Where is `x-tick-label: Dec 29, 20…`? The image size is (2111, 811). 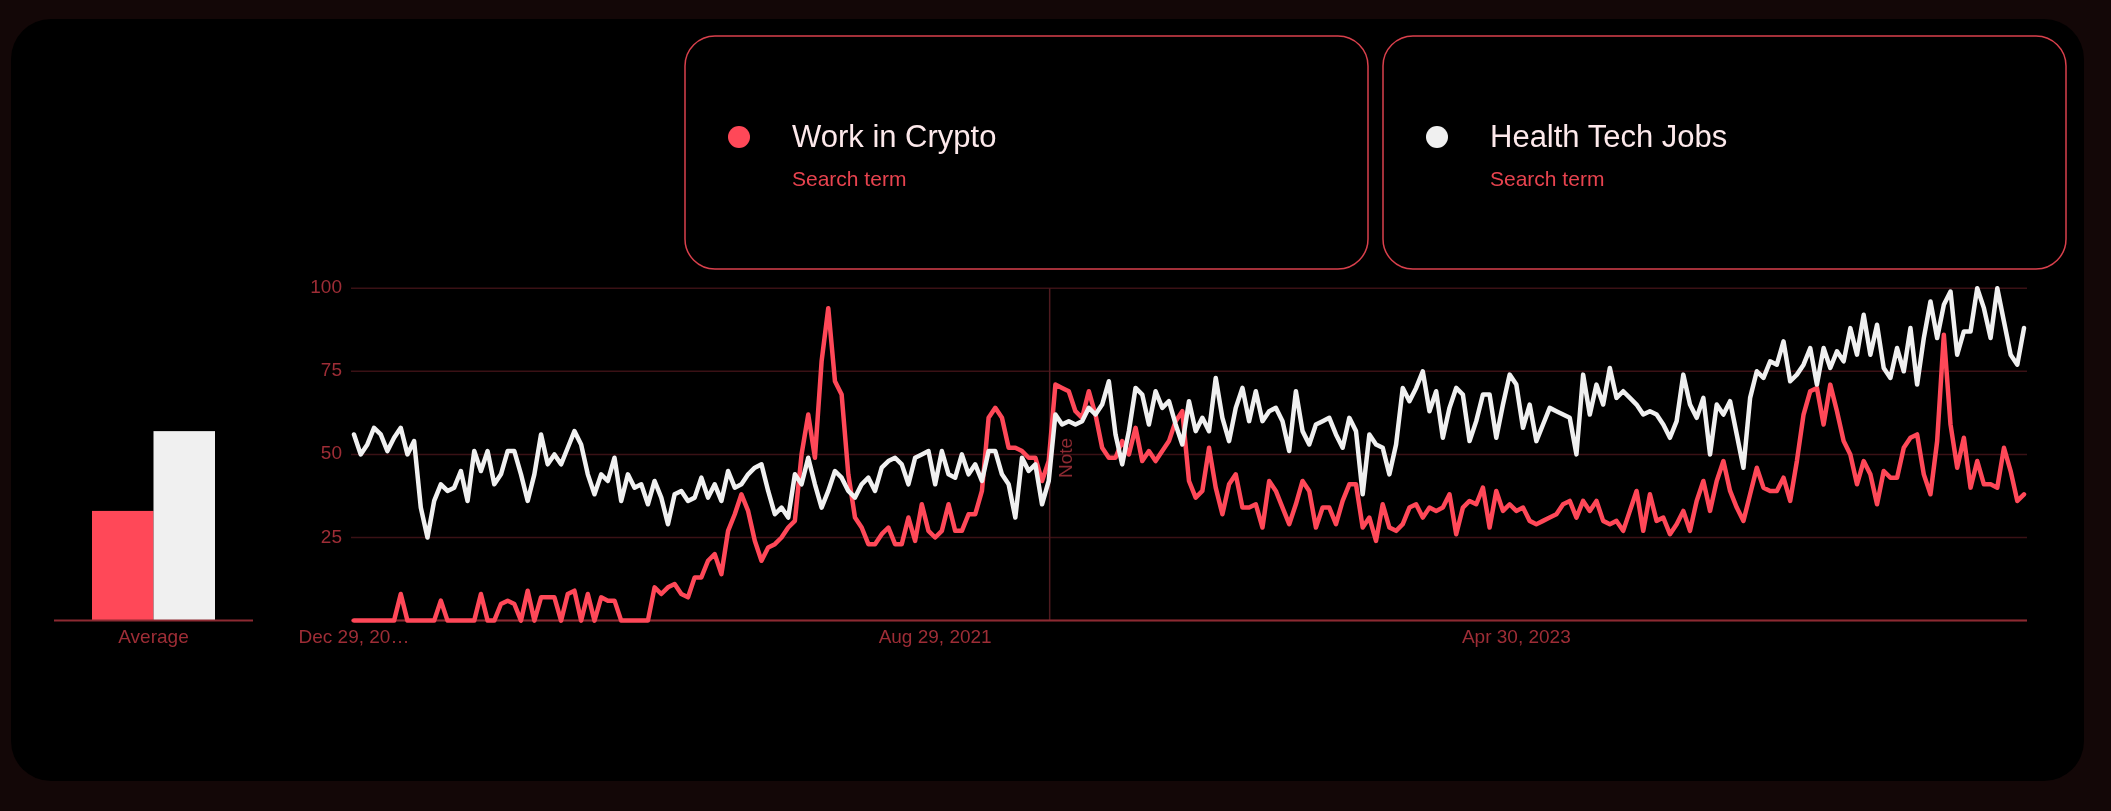 x-tick-label: Dec 29, 20… is located at coordinates (354, 636).